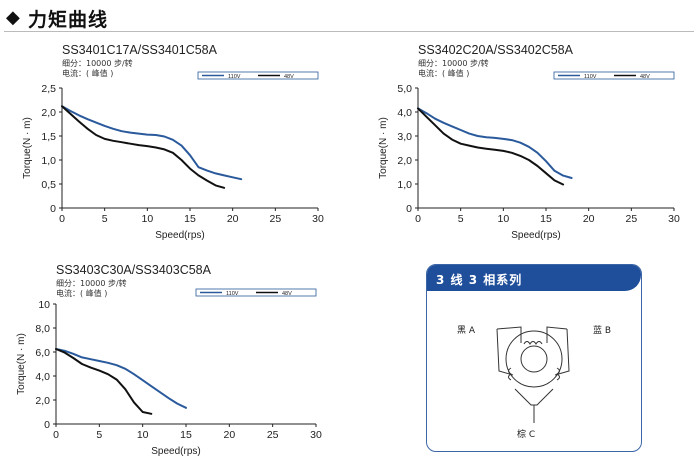 This screenshot has height=464, width=700. Describe the element at coordinates (48, 137) in the screenshot. I see `y-tick-label: 1,5` at that location.